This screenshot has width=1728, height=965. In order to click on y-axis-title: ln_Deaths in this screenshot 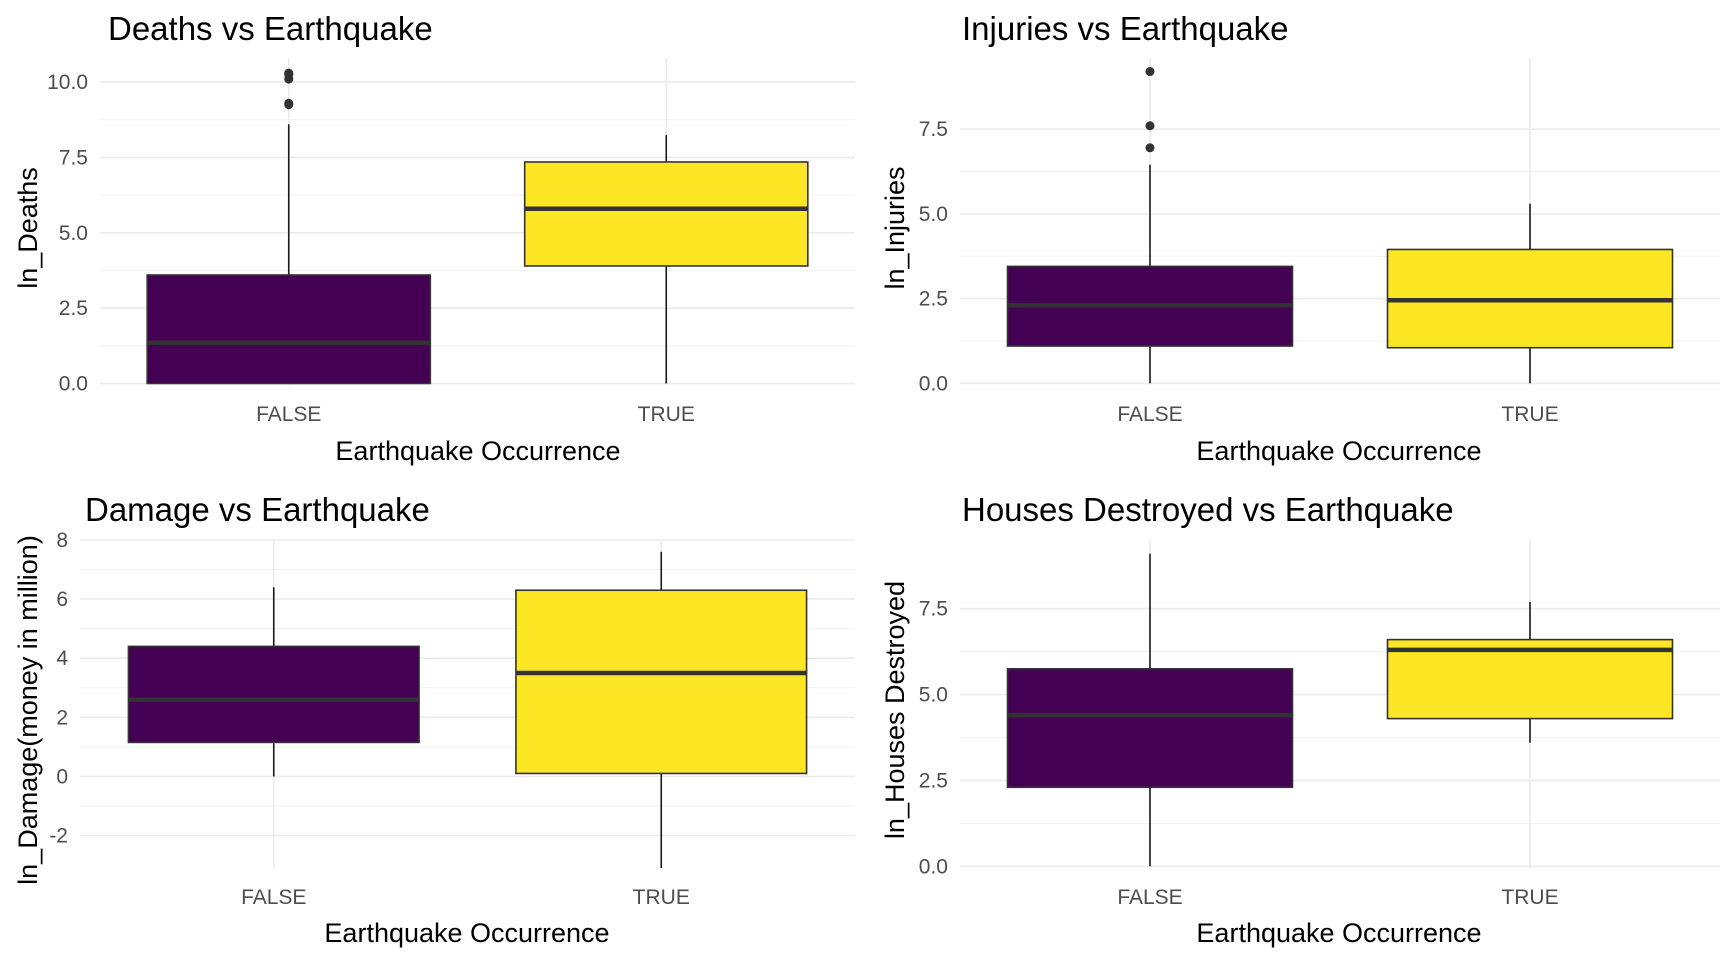, I will do `click(28, 228)`.